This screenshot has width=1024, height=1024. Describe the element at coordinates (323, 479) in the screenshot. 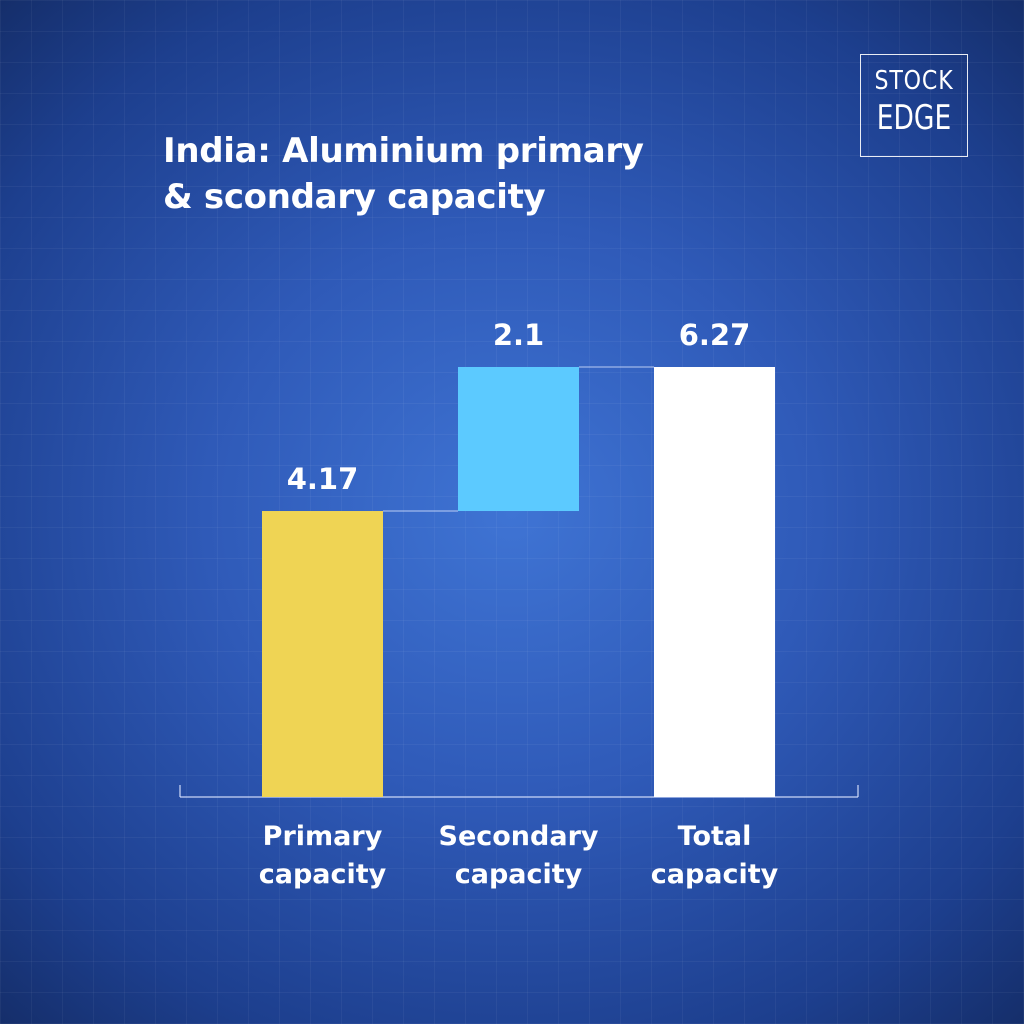

I see `value-label-1: 4.17` at that location.